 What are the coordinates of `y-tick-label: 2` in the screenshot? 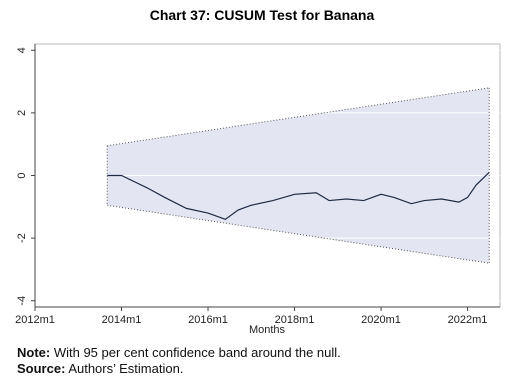 It's located at (22, 113).